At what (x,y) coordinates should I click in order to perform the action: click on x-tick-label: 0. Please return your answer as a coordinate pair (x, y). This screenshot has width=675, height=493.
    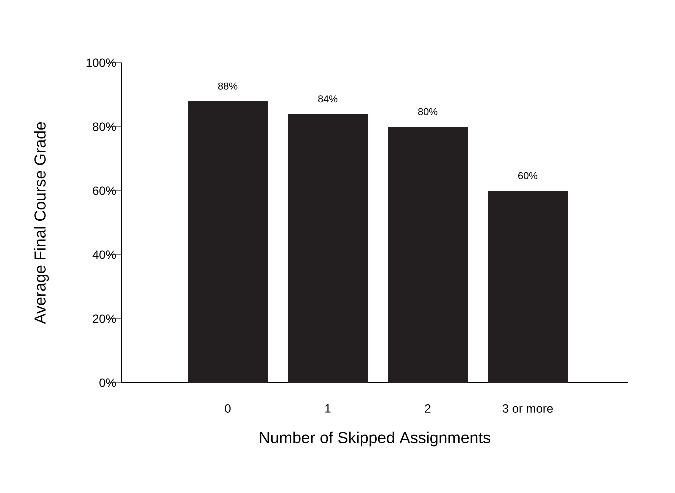
    Looking at the image, I should click on (228, 408).